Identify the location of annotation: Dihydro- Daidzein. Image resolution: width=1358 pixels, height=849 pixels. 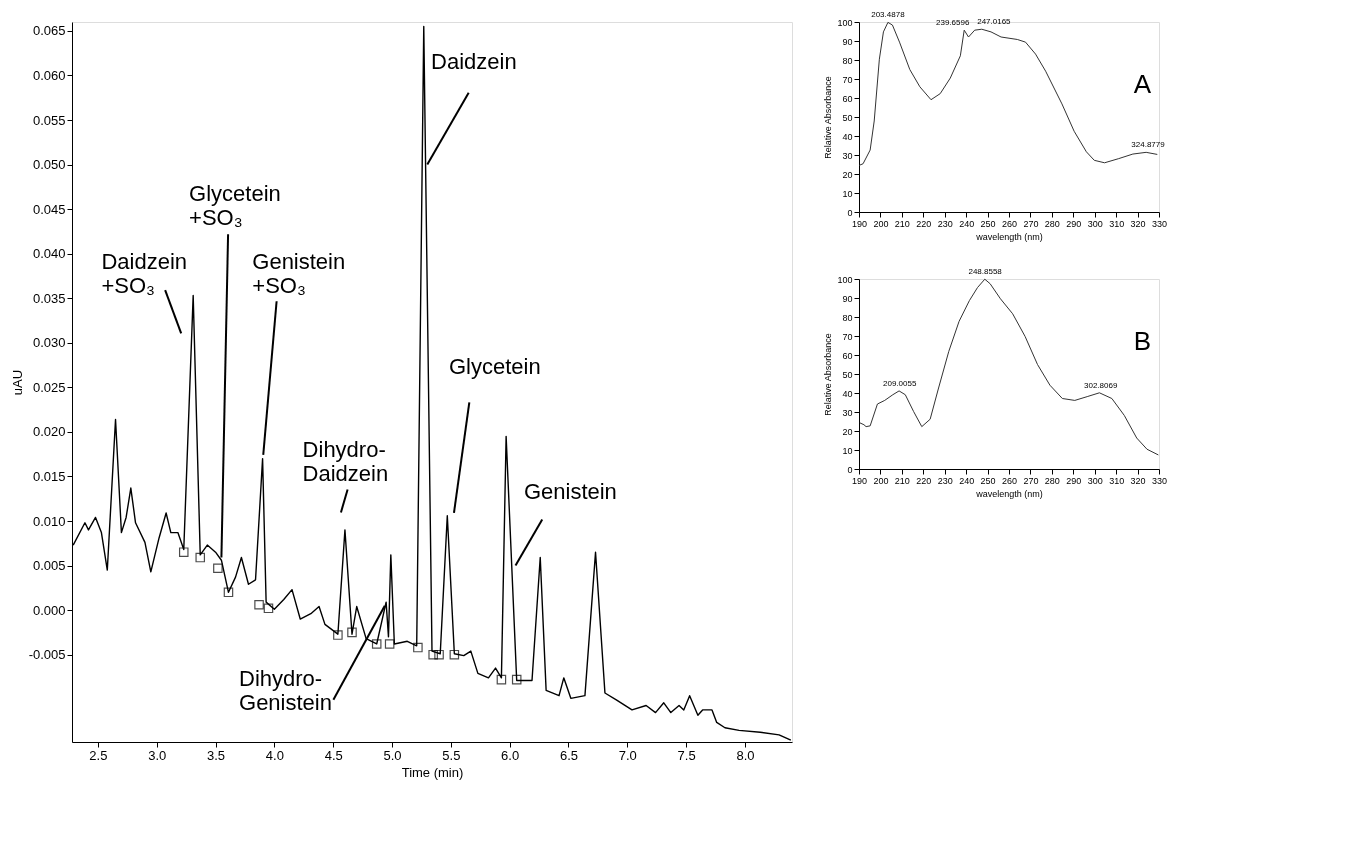
(345, 461).